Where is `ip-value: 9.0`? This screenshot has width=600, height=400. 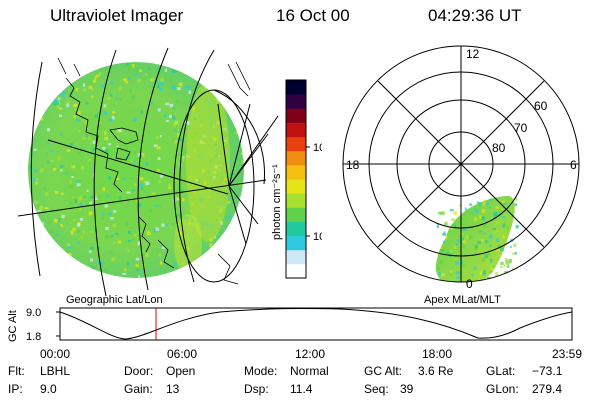
ip-value: 9.0 is located at coordinates (48, 389).